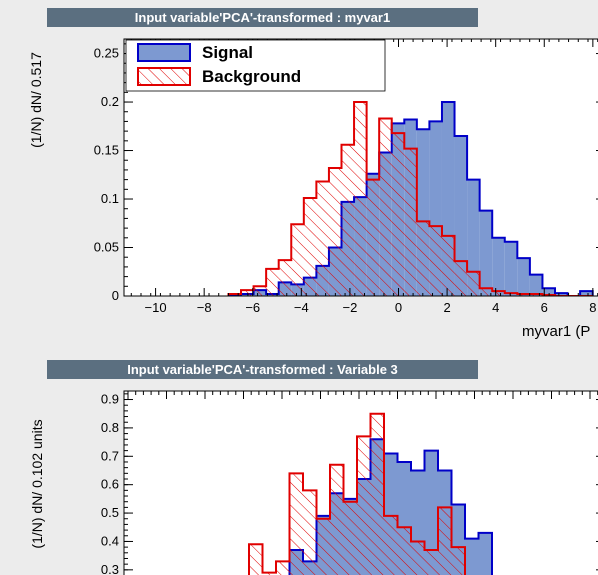 Image resolution: width=598 pixels, height=575 pixels. Describe the element at coordinates (106, 150) in the screenshot. I see `panel1-y-tick-label: 0.15` at that location.